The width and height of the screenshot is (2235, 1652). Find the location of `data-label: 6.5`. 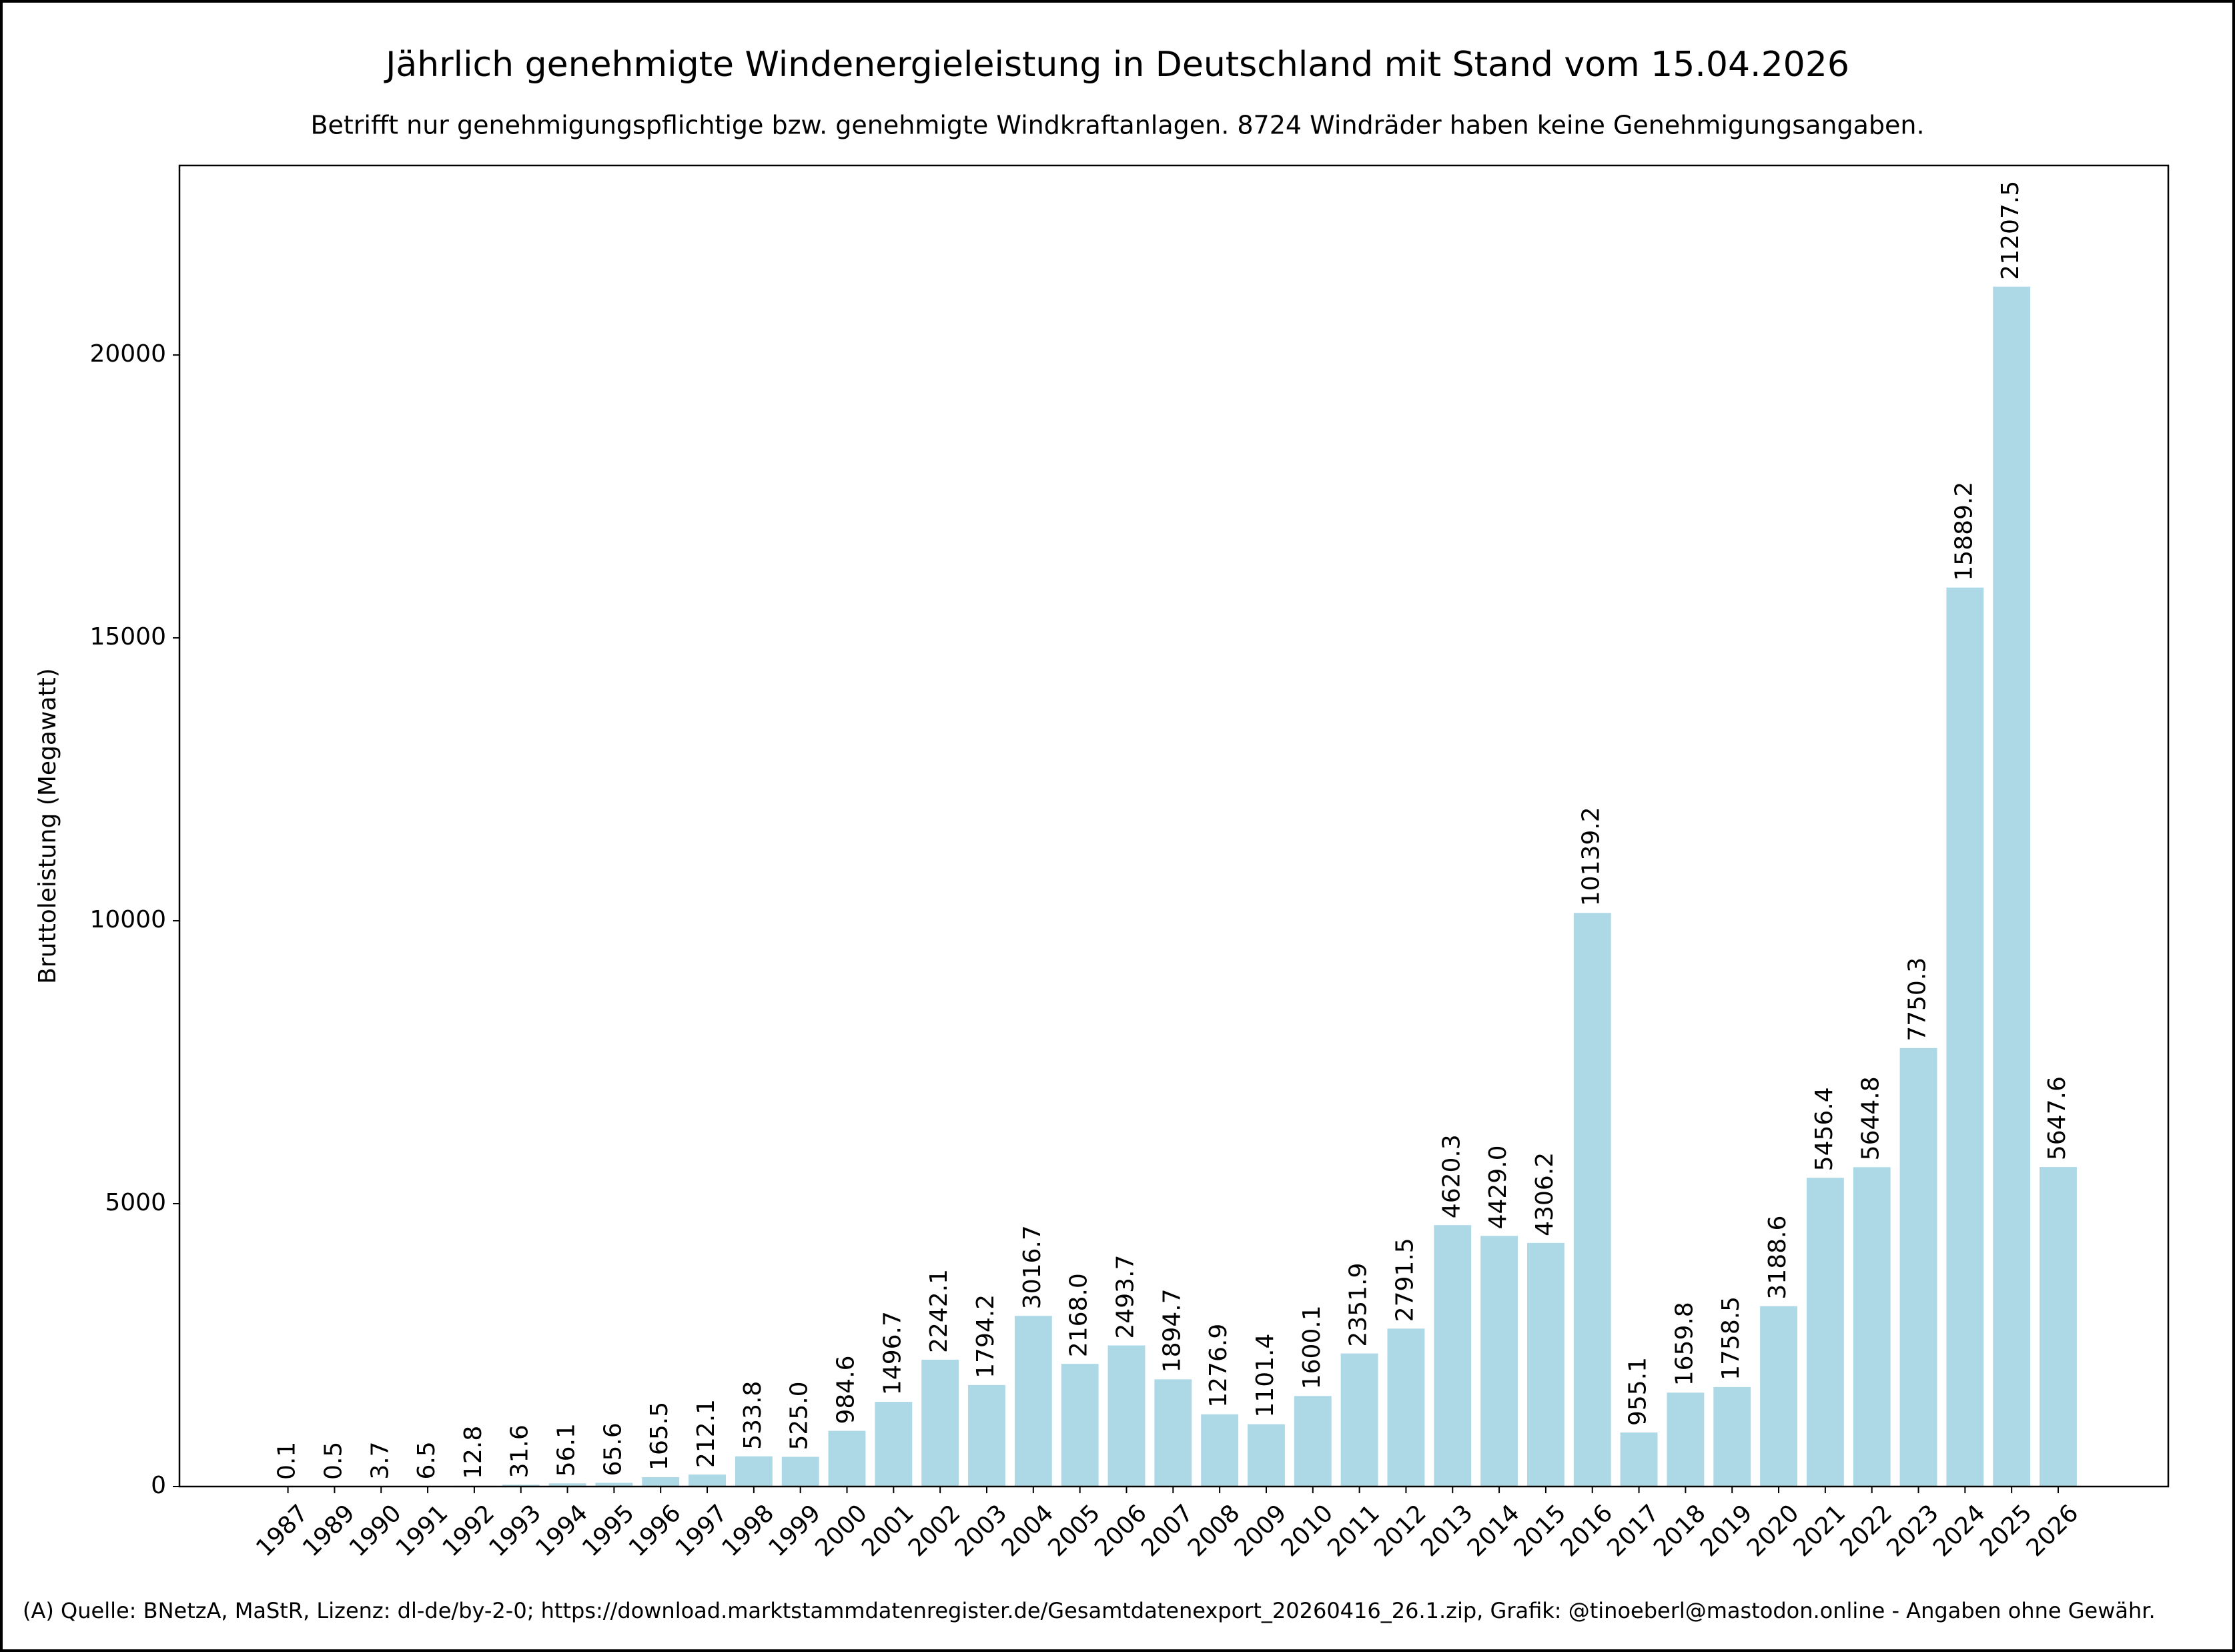

data-label: 6.5 is located at coordinates (426, 1460).